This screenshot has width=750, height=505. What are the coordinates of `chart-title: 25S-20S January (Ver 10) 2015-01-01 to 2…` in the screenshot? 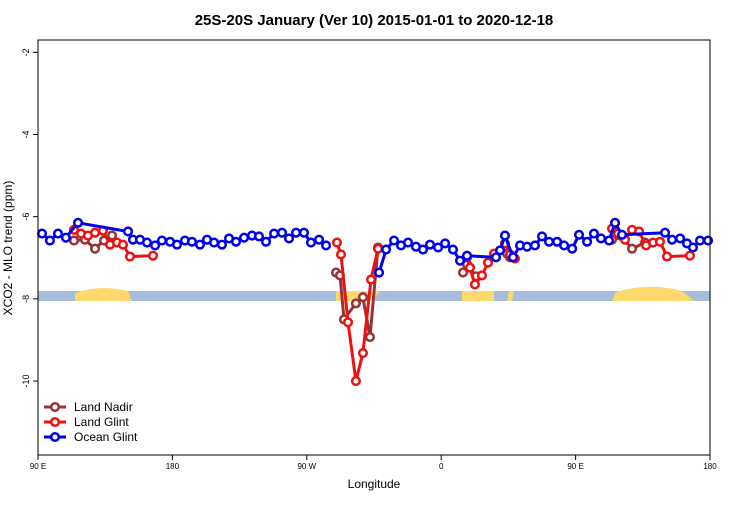 It's located at (374, 20).